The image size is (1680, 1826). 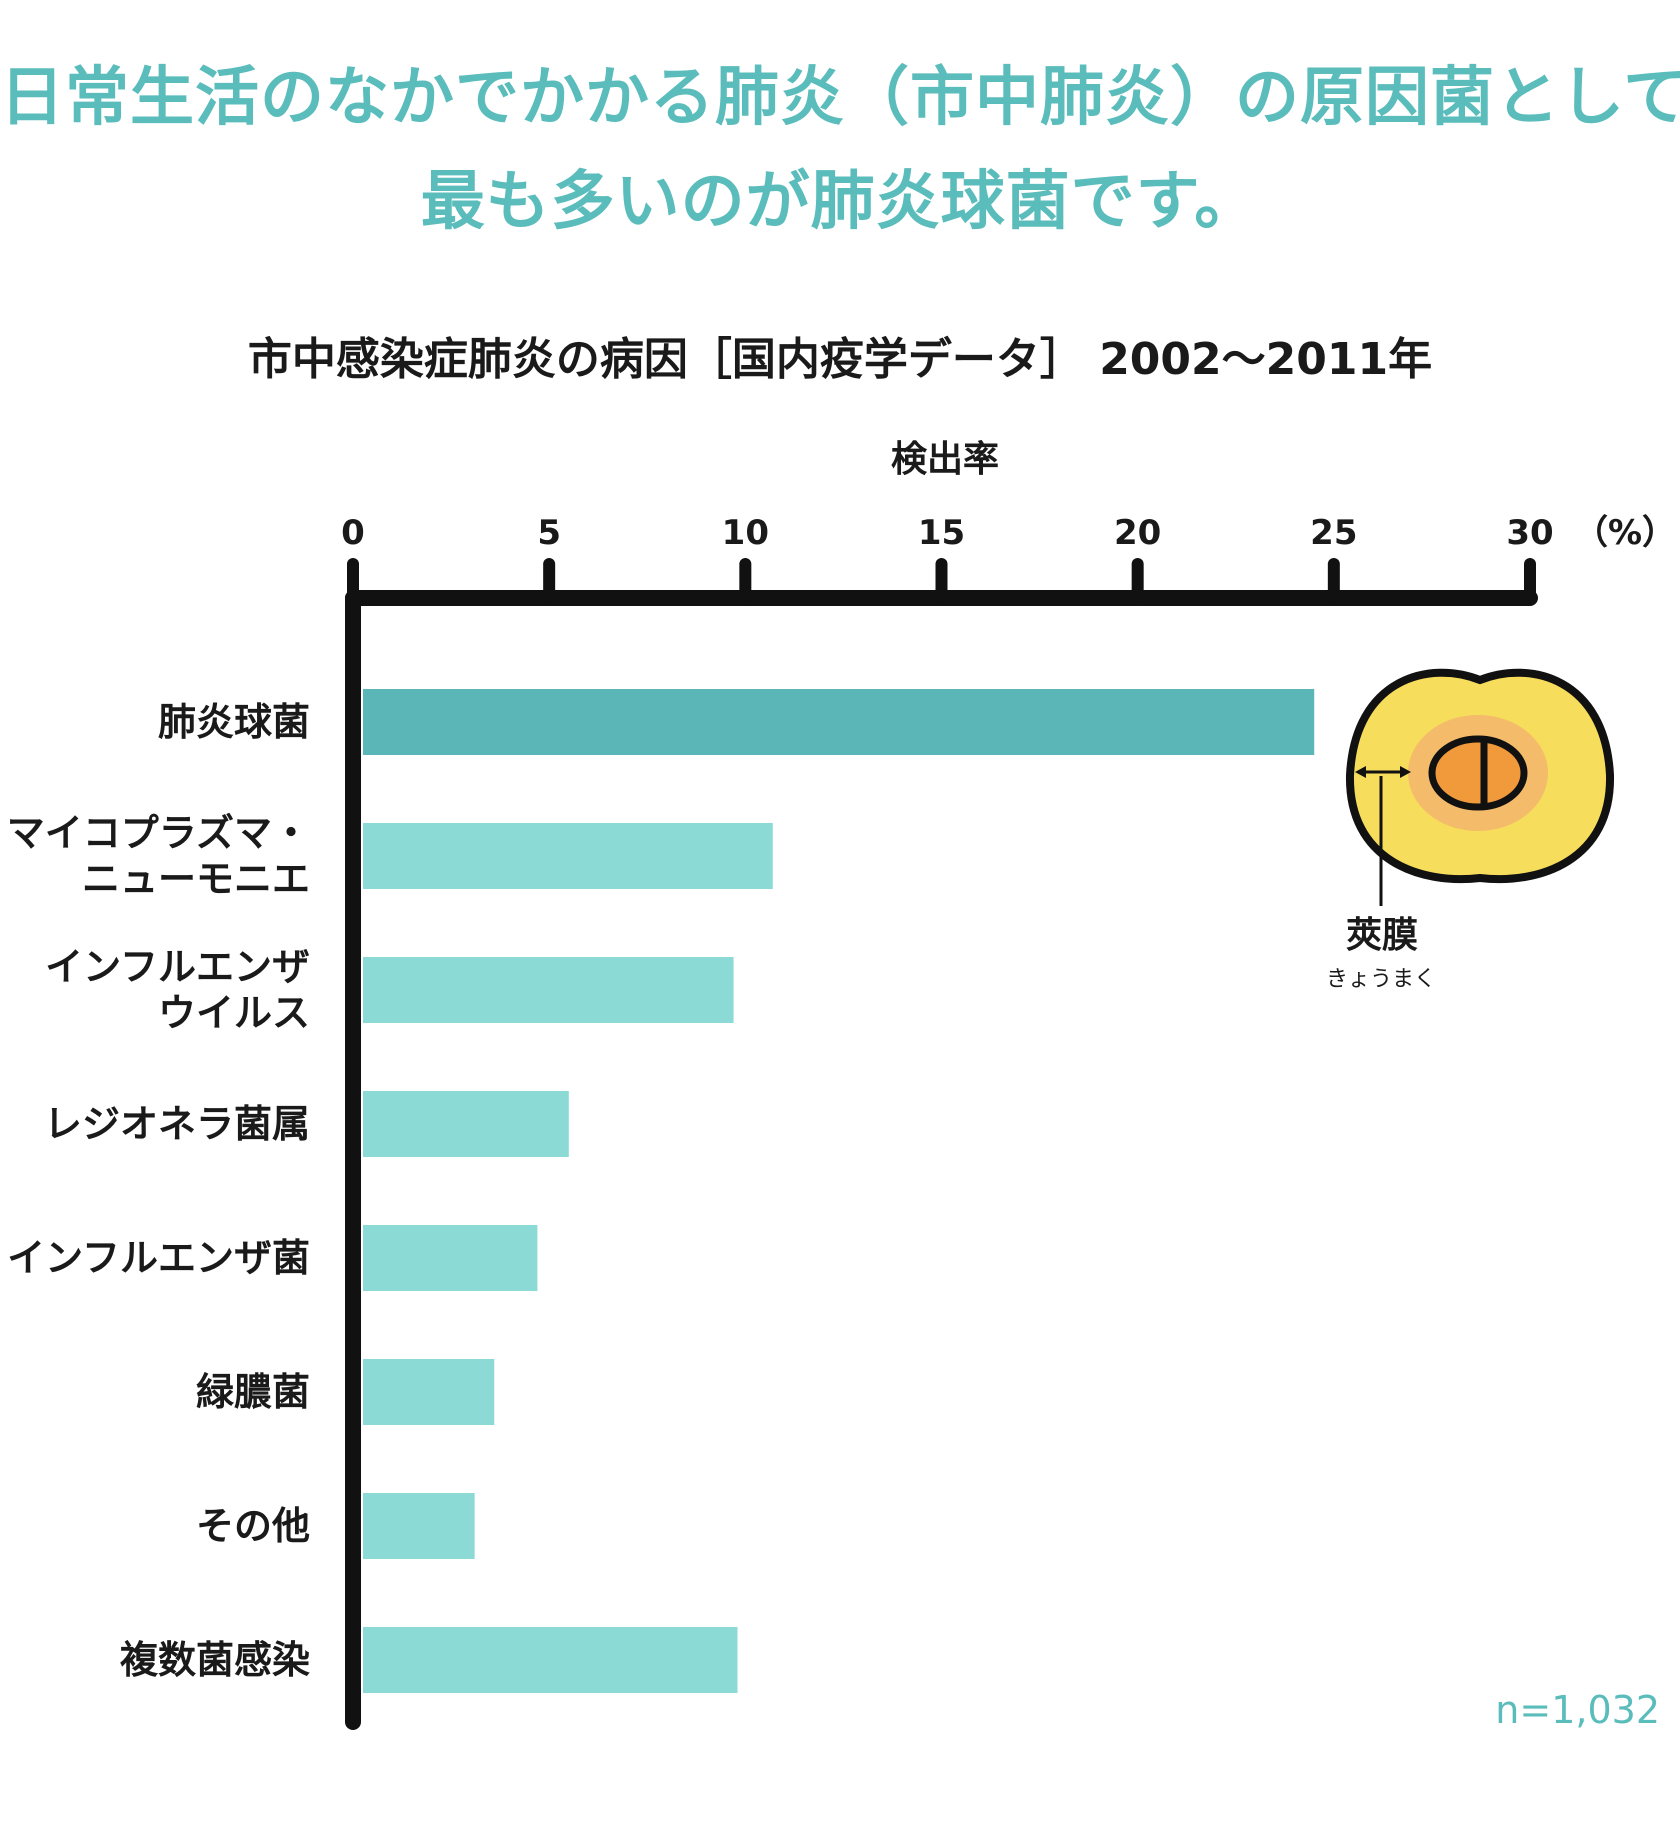 I want to click on category-label: 複数菌感染, so click(x=215, y=1660).